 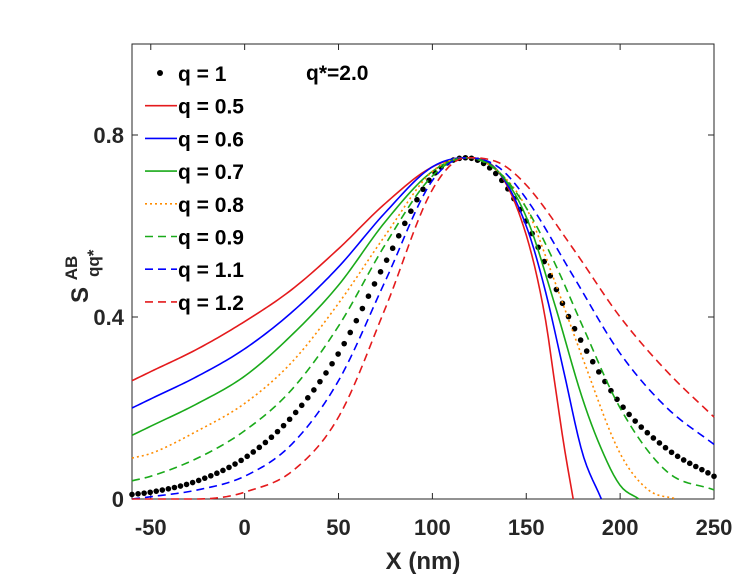 I want to click on legend-label: q = 0.5, so click(x=211, y=107).